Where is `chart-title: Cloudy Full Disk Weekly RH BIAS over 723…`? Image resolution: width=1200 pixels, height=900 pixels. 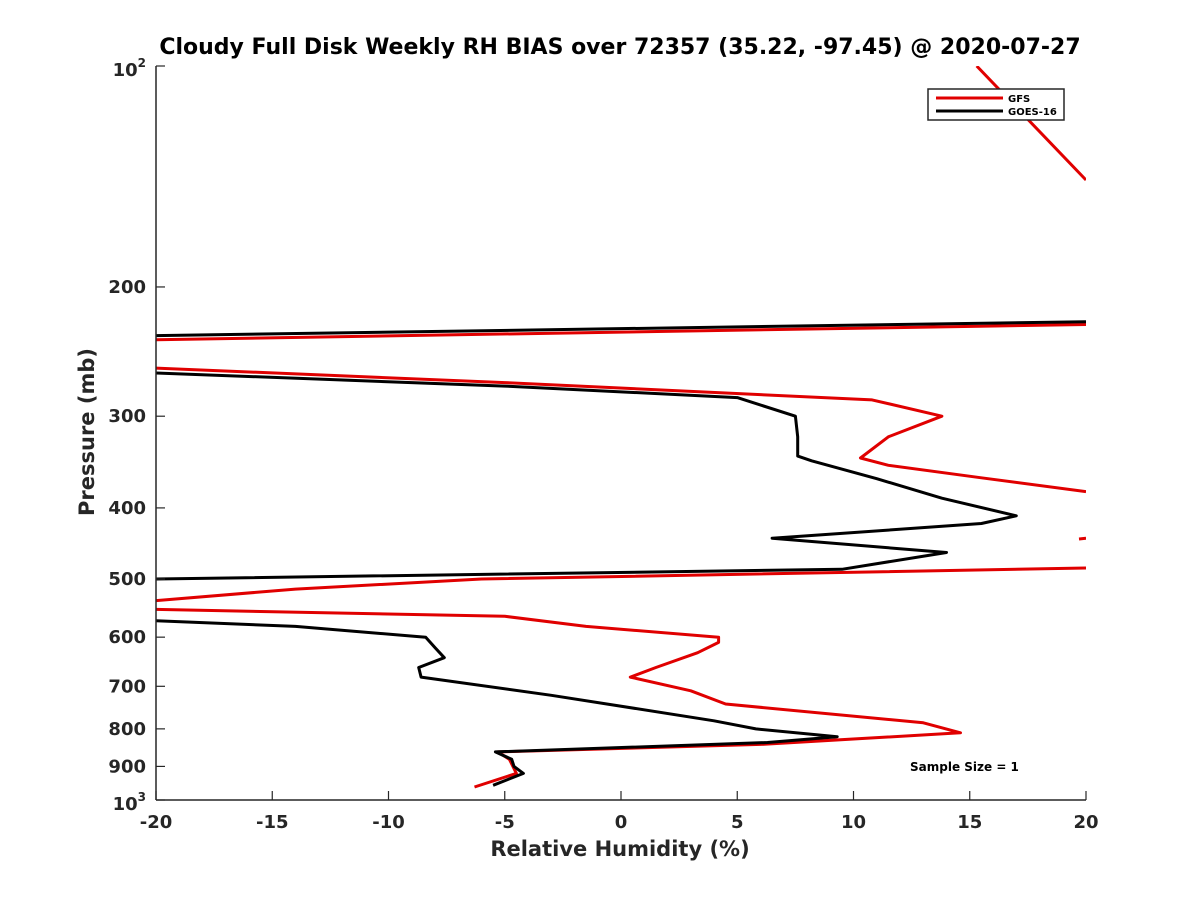
chart-title: Cloudy Full Disk Weekly RH BIAS over 723… is located at coordinates (619, 47).